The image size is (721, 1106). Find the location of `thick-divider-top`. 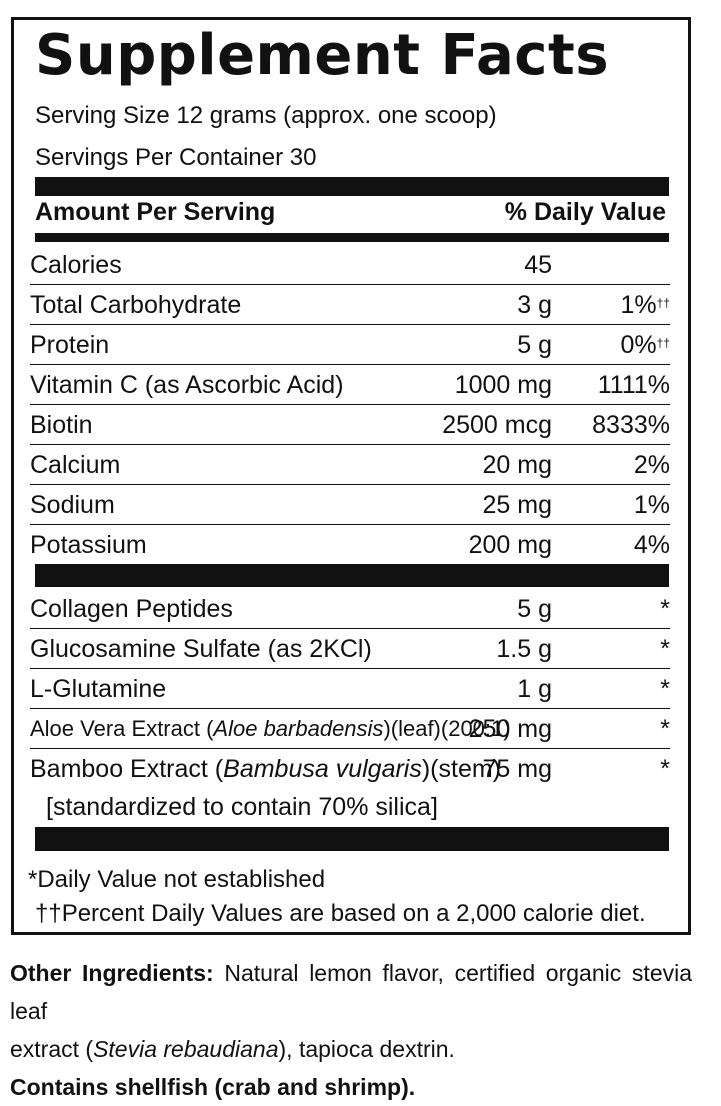

thick-divider-top is located at coordinates (352, 186).